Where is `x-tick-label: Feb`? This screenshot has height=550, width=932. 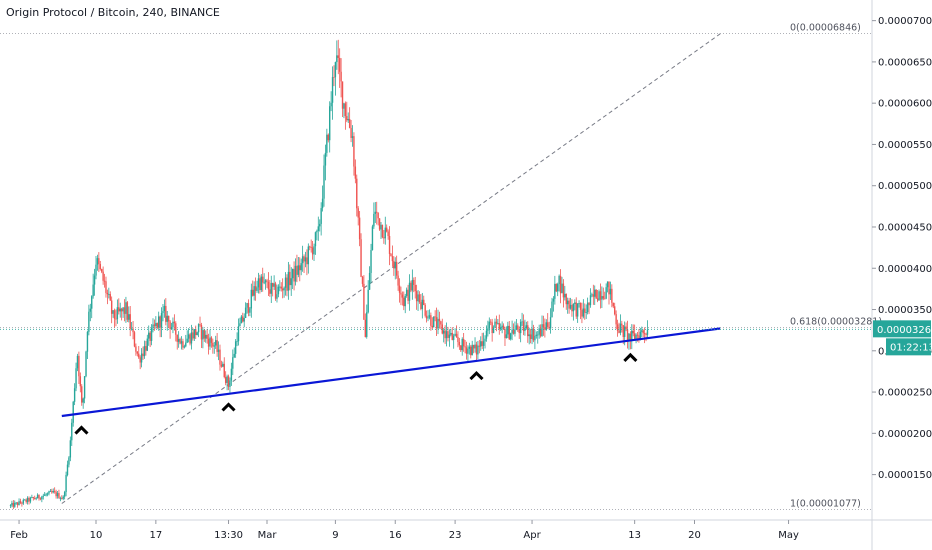 x-tick-label: Feb is located at coordinates (19, 535).